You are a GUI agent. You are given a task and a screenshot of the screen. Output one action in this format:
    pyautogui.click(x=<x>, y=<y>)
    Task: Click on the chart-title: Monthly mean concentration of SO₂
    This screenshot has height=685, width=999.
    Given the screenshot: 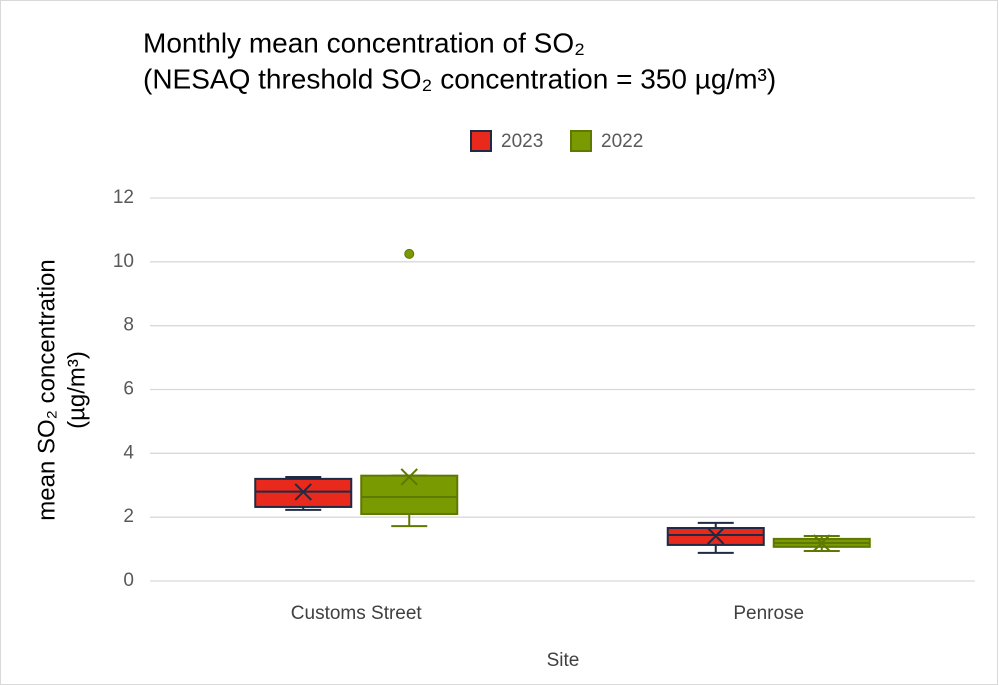 What is the action you would take?
    pyautogui.click(x=364, y=42)
    